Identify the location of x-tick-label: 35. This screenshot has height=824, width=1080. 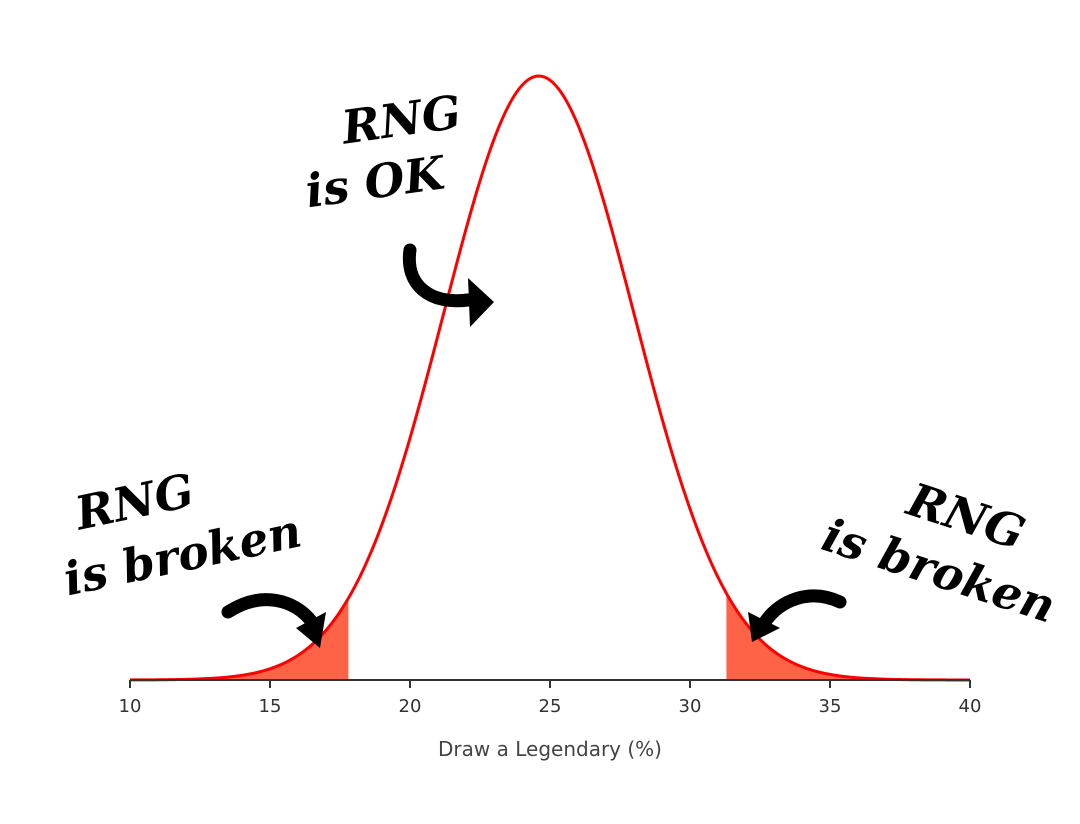
(830, 706).